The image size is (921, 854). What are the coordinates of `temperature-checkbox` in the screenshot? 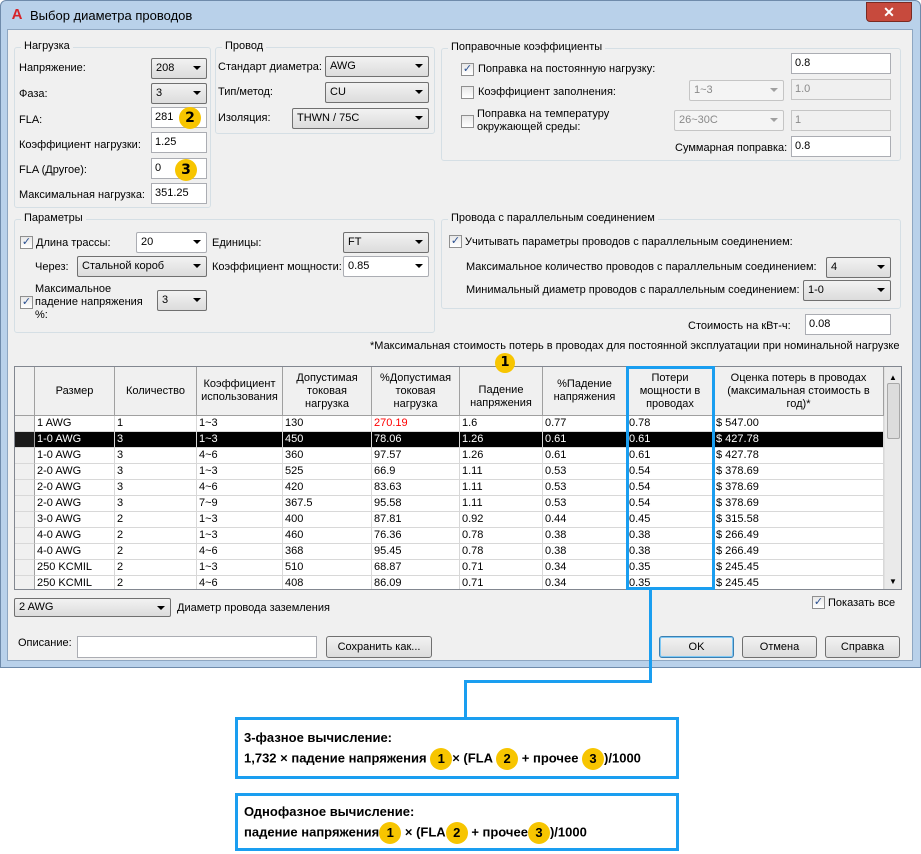 It's located at (467, 121).